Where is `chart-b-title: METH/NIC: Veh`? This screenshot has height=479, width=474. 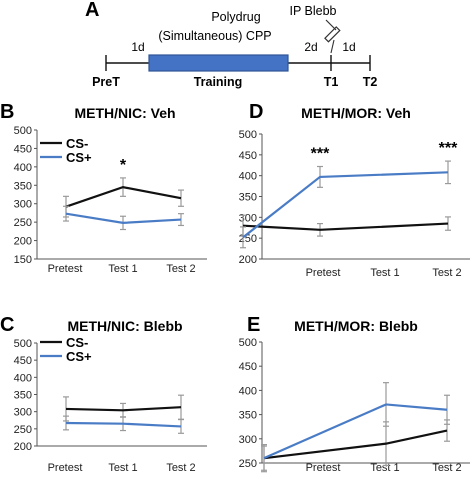
chart-b-title: METH/NIC: Veh is located at coordinates (124, 113).